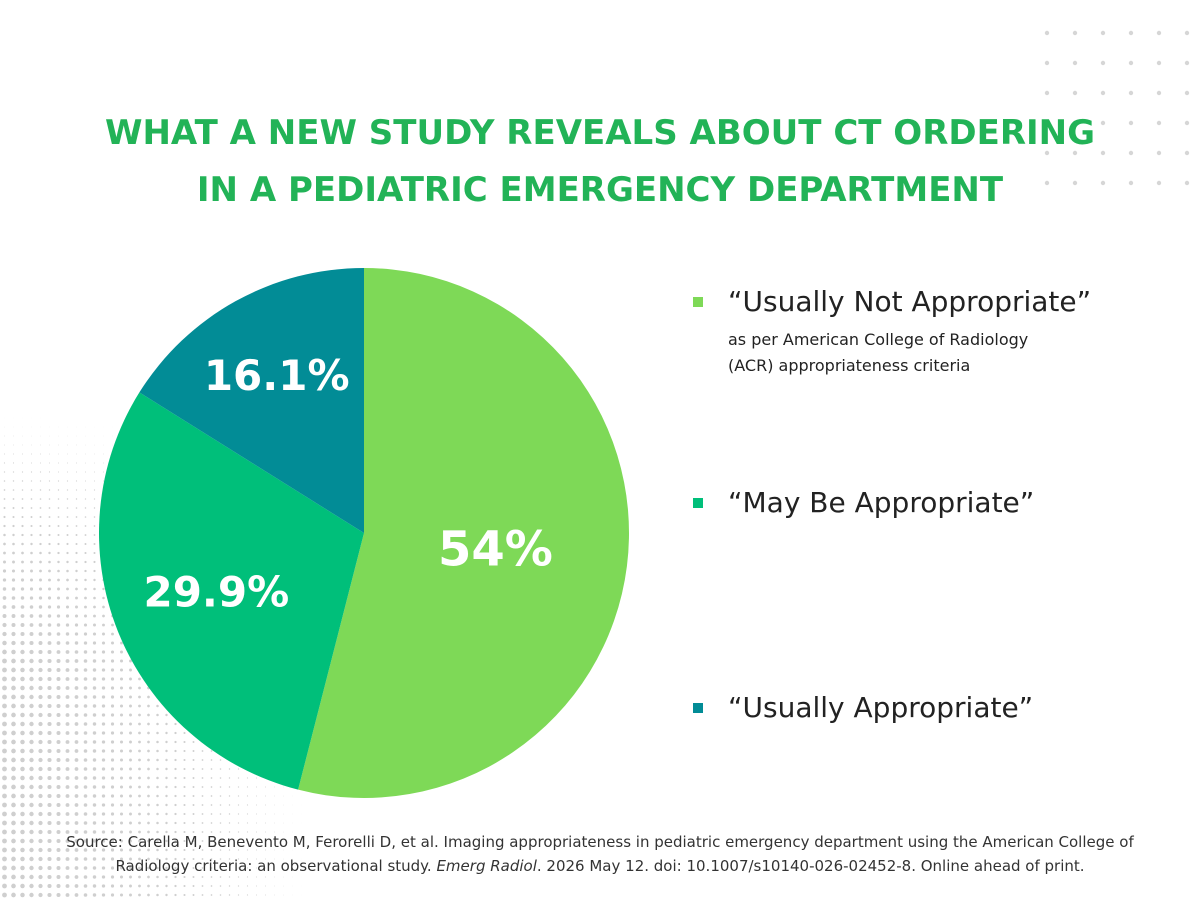 The width and height of the screenshot is (1200, 900). What do you see at coordinates (881, 502) in the screenshot?
I see `legend-label-may-be-appropriate: “May Be Appropriate”` at bounding box center [881, 502].